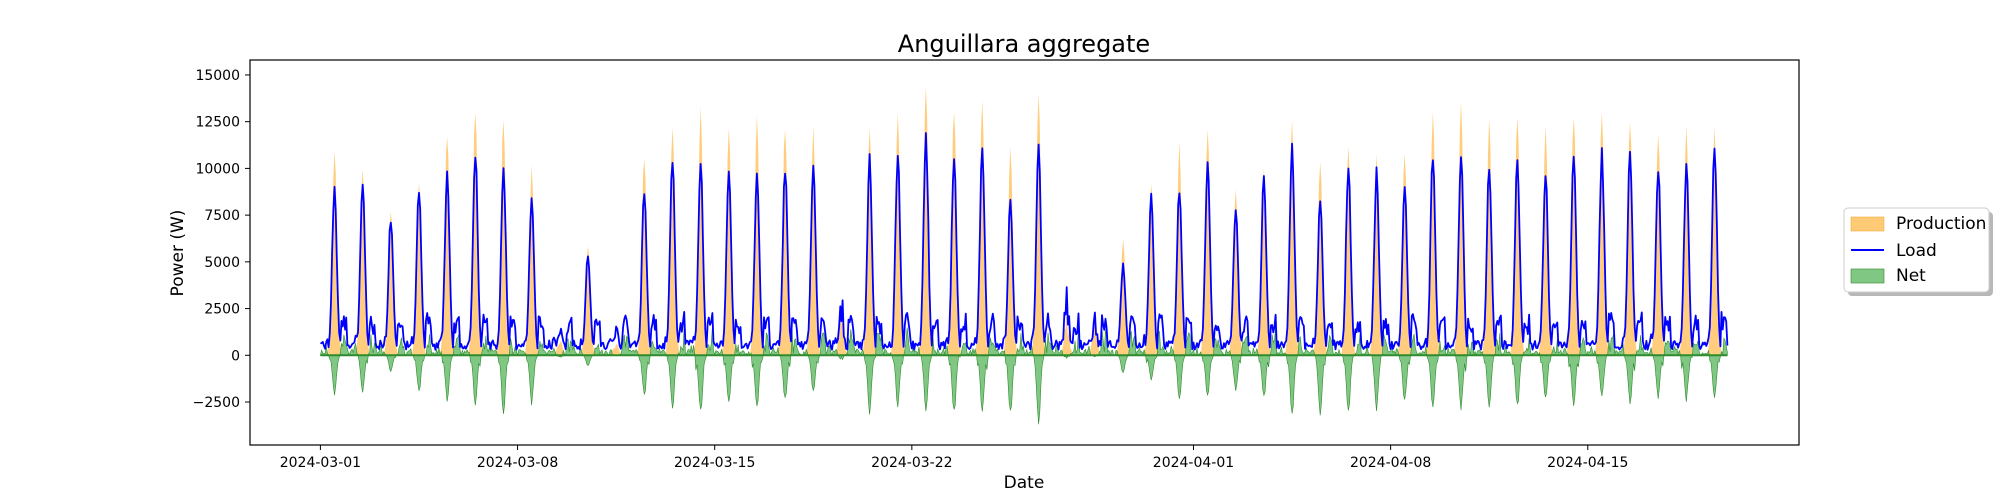 Image resolution: width=2000 pixels, height=500 pixels. Describe the element at coordinates (222, 310) in the screenshot. I see `y-tick-label: 2500` at that location.